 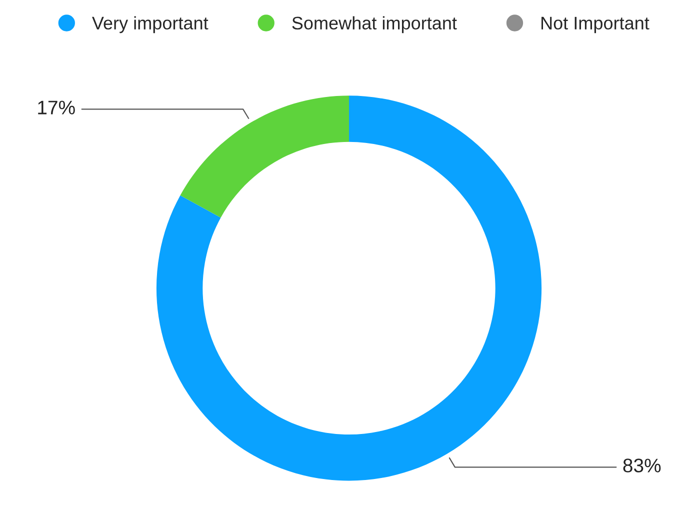 I want to click on data-label: 83%, so click(x=642, y=465).